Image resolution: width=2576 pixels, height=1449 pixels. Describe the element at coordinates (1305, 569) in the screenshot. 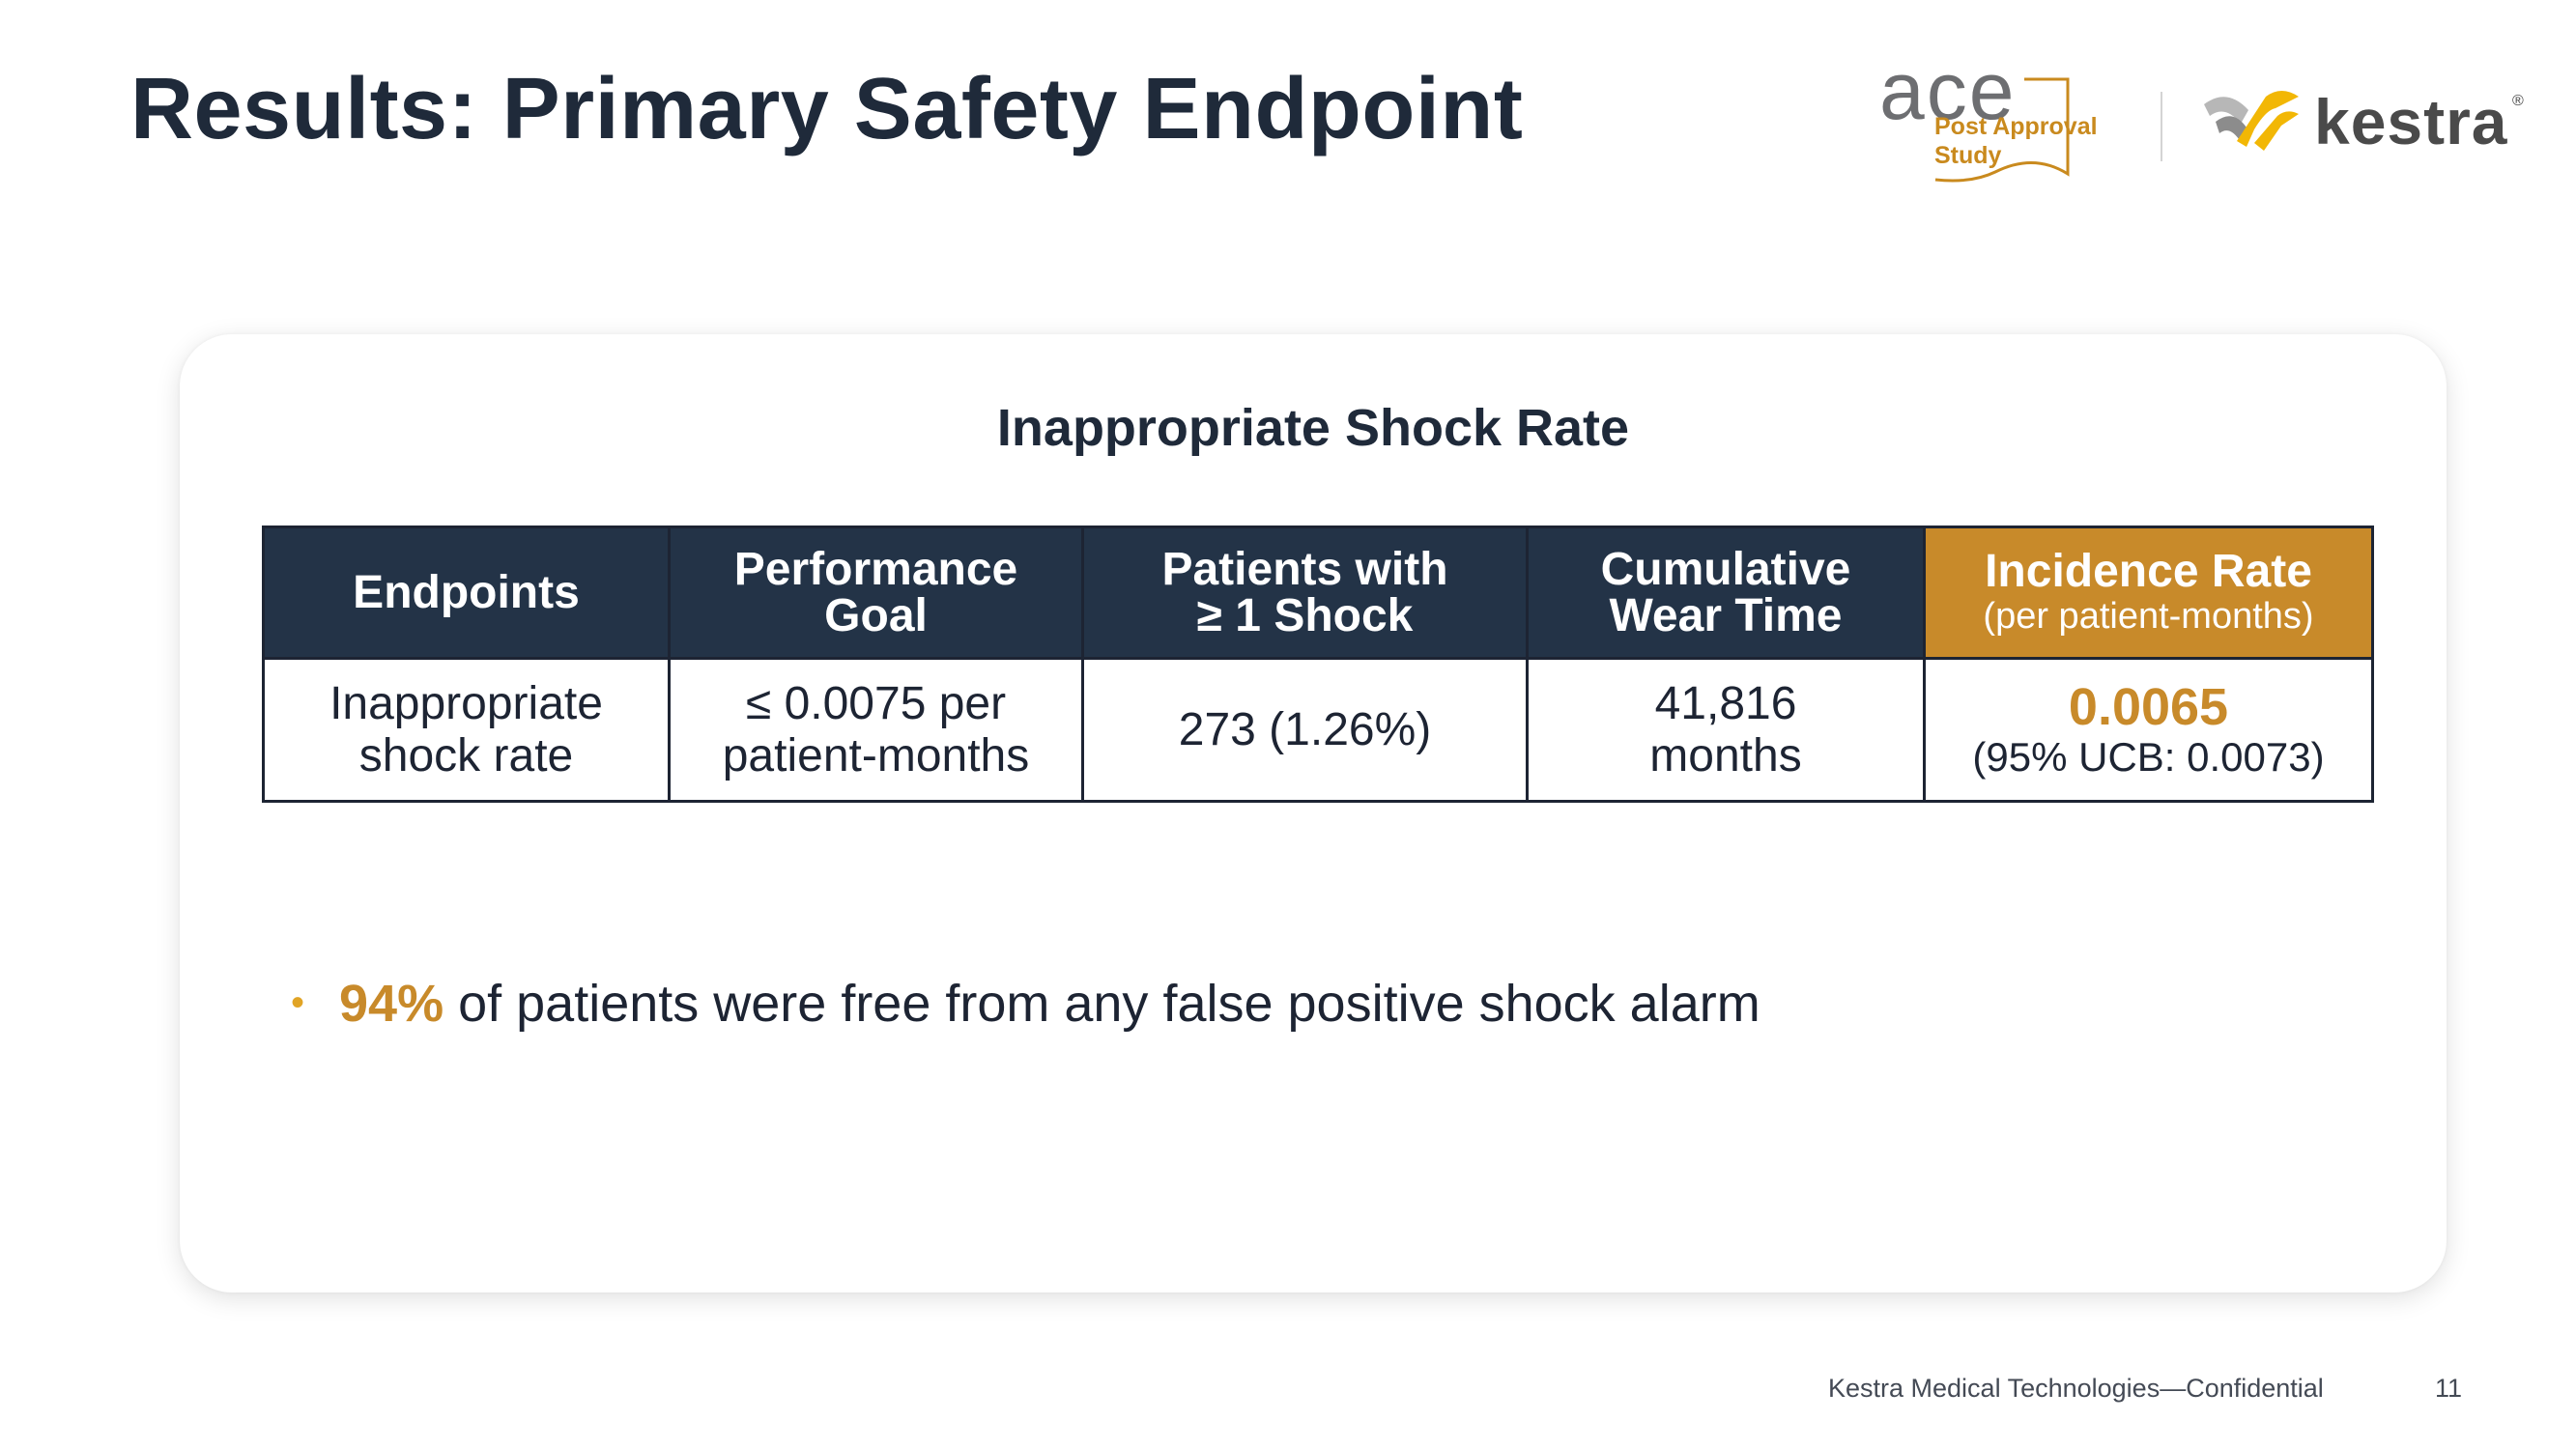

I see `header-label: Patients with` at that location.